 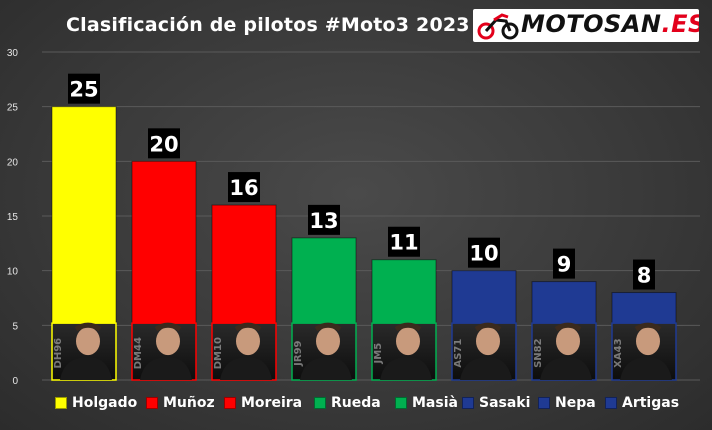 What do you see at coordinates (13, 53) in the screenshot?
I see `y-tick-label: 30` at bounding box center [13, 53].